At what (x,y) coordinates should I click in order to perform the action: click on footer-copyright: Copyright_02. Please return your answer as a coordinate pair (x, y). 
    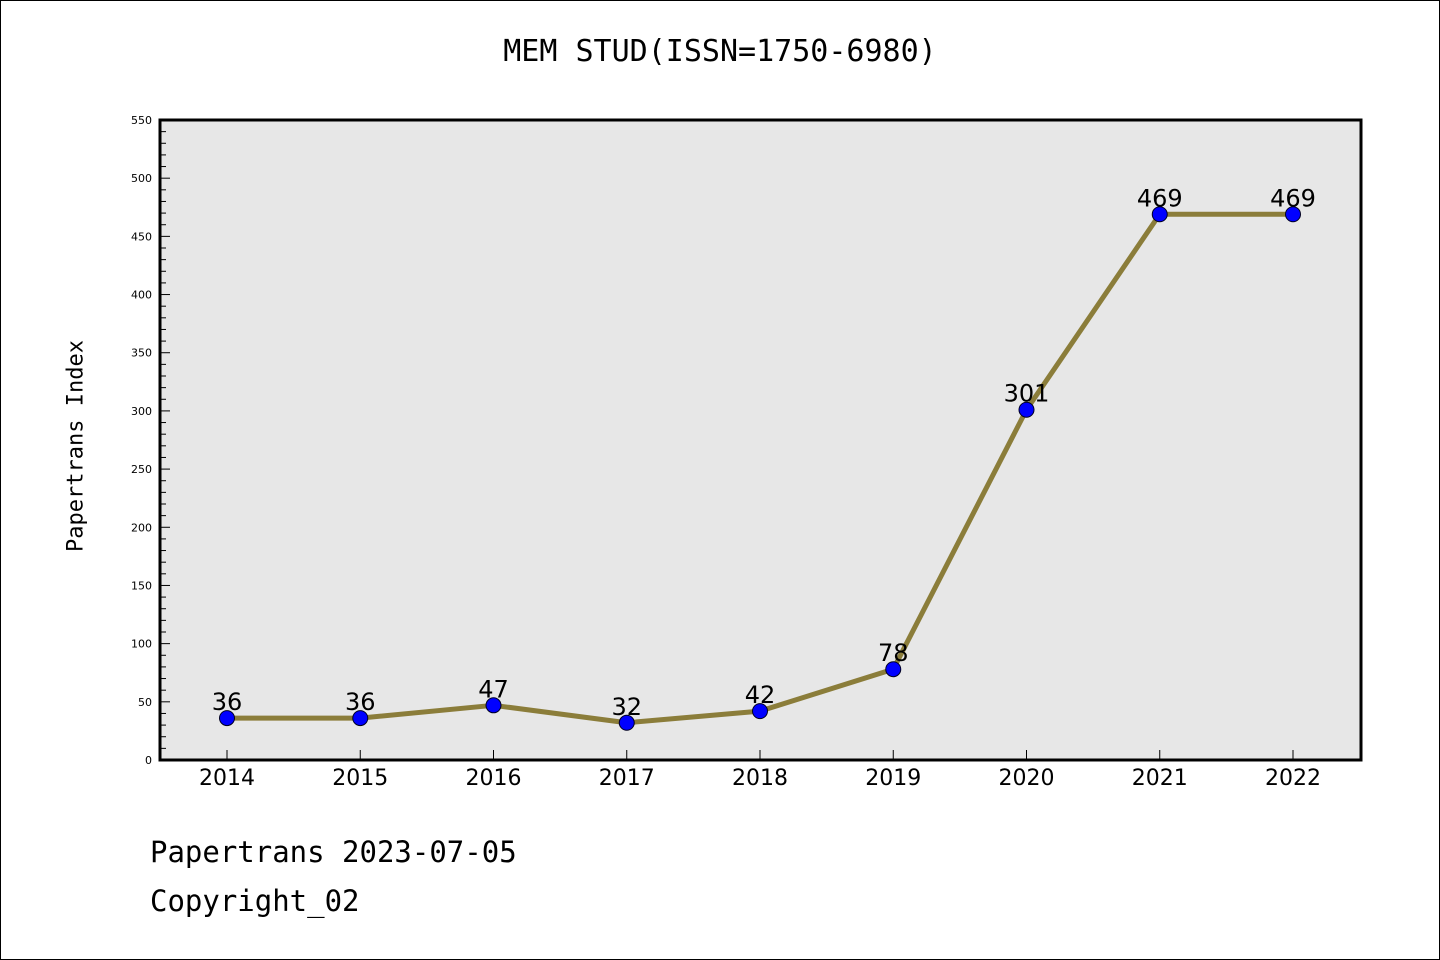
    Looking at the image, I should click on (255, 901).